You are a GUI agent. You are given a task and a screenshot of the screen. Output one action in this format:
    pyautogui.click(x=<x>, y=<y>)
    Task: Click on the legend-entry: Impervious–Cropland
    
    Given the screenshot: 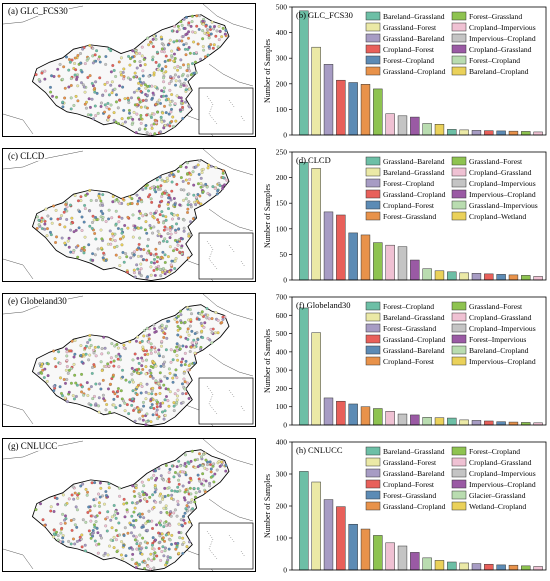 What is the action you would take?
    pyautogui.click(x=502, y=38)
    